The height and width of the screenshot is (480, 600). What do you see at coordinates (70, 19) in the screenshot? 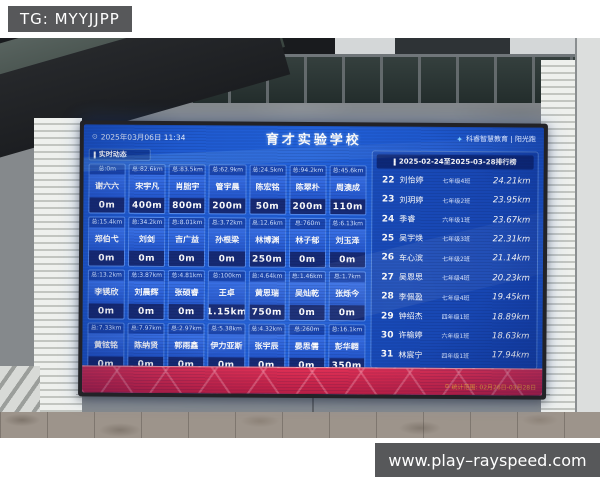
I see `telegram-watermark: TG: MYYJJPP` at bounding box center [70, 19].